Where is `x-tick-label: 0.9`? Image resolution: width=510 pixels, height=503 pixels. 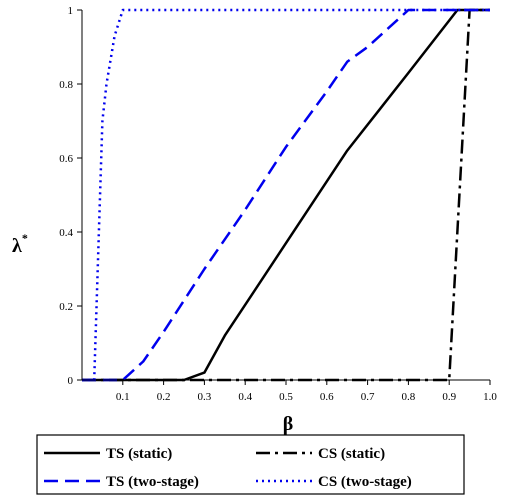 x-tick-label: 0.9 is located at coordinates (449, 397).